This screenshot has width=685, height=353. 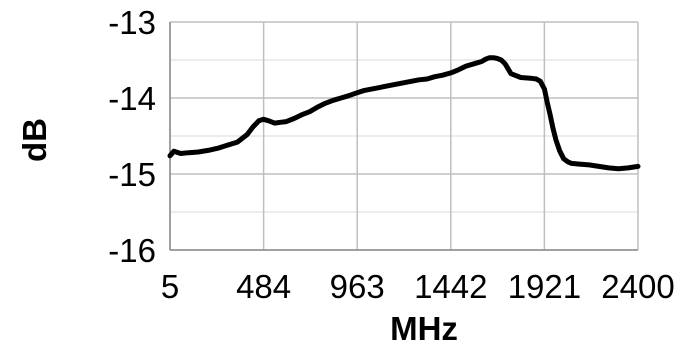 I want to click on x-tick-label: 1442, so click(x=450, y=286).